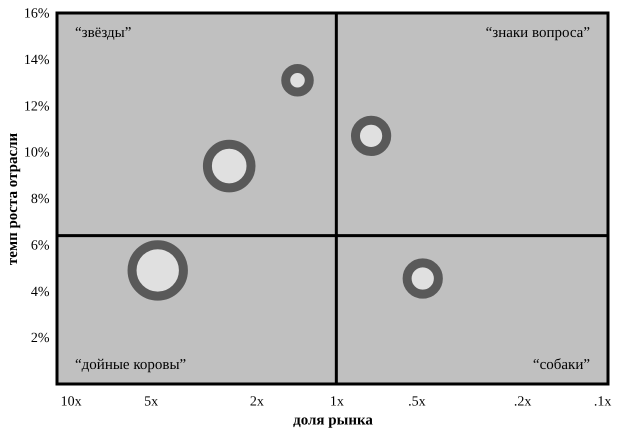 The width and height of the screenshot is (617, 431). I want to click on x-tick-label: 1x, so click(337, 402).